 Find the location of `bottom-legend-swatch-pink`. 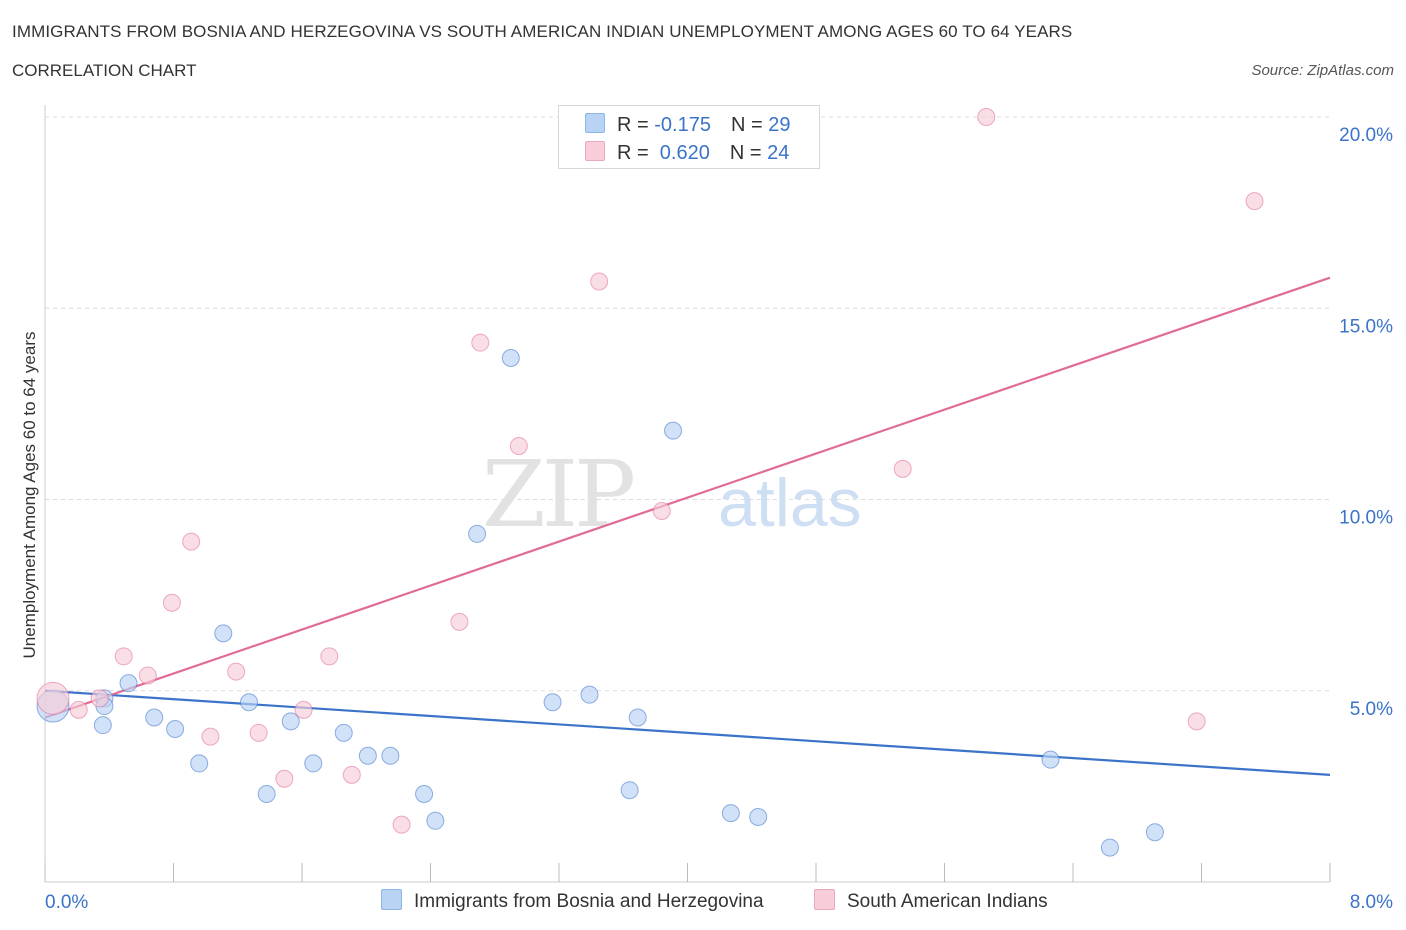

bottom-legend-swatch-pink is located at coordinates (824, 899).